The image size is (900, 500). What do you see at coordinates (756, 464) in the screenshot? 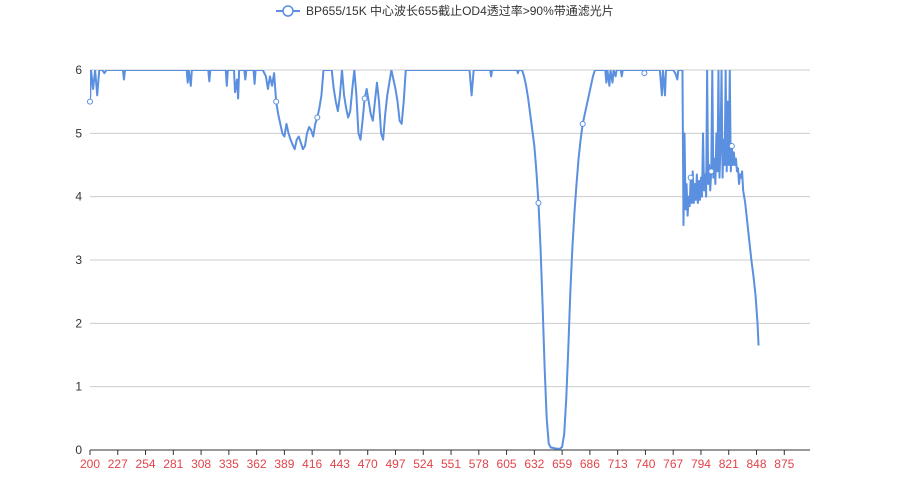
I see `x-tick-label: 848` at bounding box center [756, 464].